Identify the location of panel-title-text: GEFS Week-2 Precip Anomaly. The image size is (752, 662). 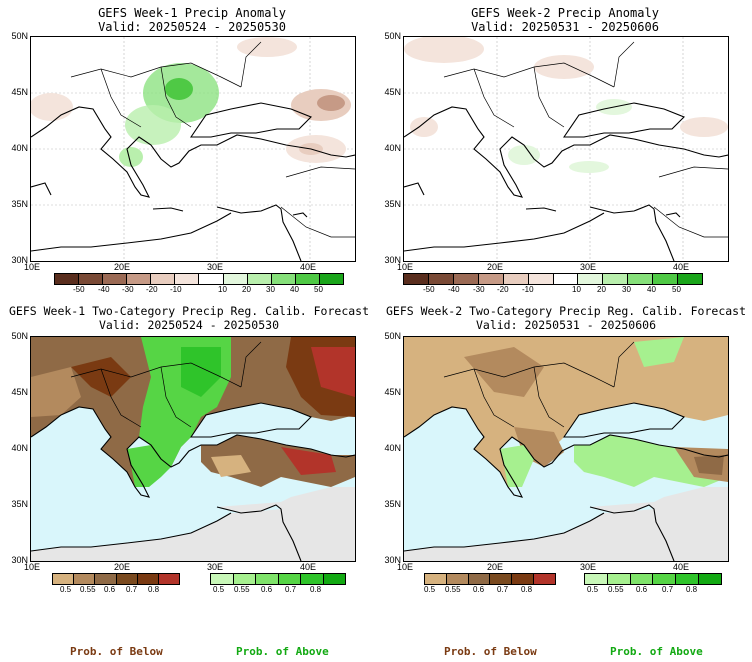
(565, 13).